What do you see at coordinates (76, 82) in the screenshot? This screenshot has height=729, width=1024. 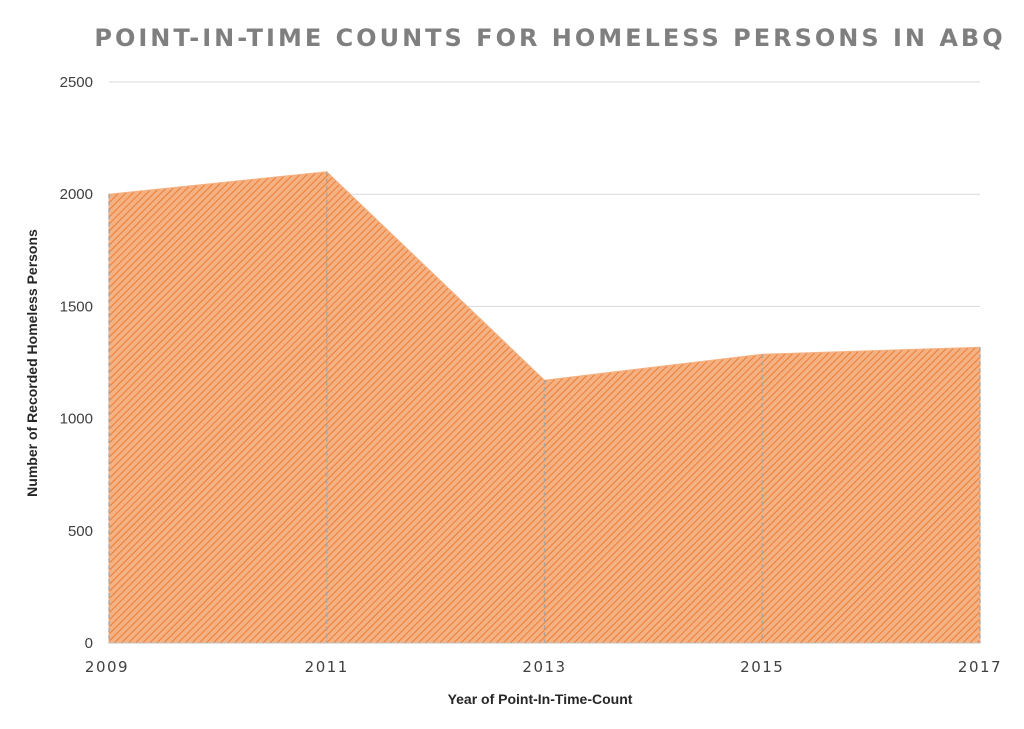 I see `y-tick-label: 2500` at bounding box center [76, 82].